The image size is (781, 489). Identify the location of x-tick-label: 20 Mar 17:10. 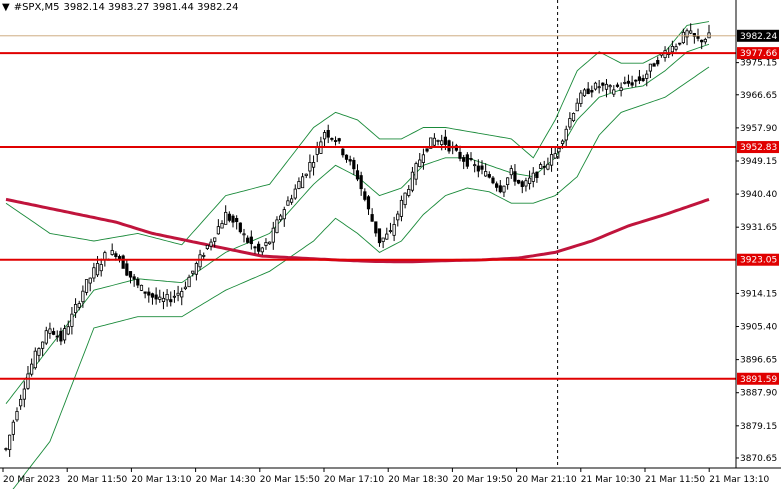
(354, 480).